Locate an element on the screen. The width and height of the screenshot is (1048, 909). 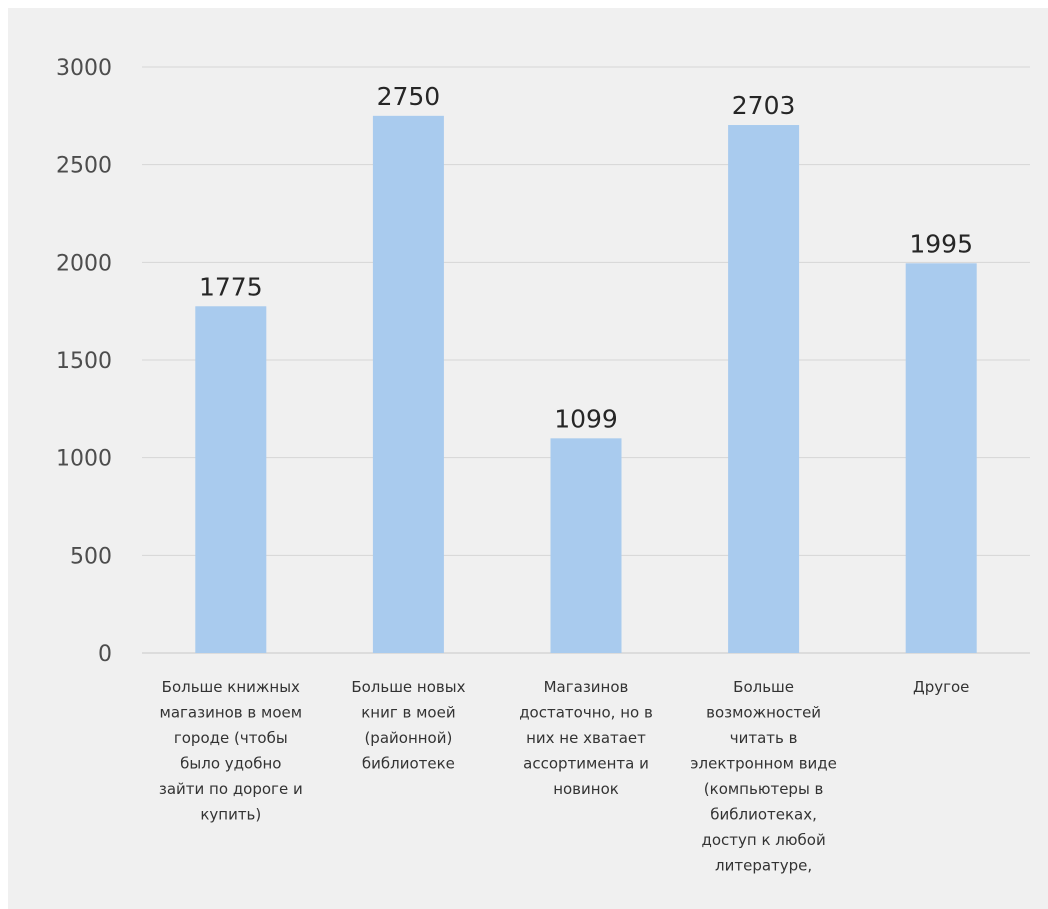
category-label-line: зайти по дороге и is located at coordinates (231, 789).